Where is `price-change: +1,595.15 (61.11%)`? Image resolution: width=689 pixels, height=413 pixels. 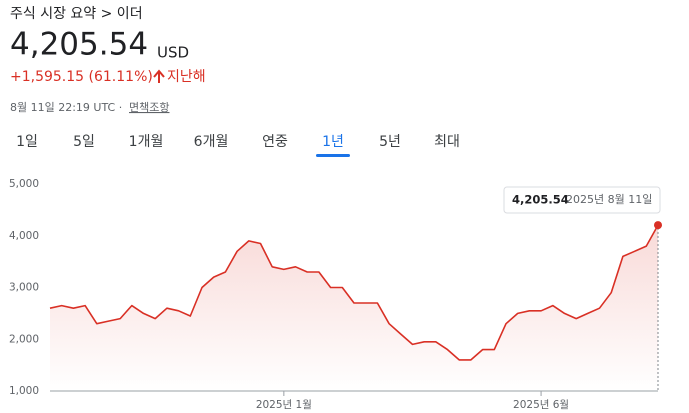 price-change: +1,595.15 (61.11%) is located at coordinates (81, 77).